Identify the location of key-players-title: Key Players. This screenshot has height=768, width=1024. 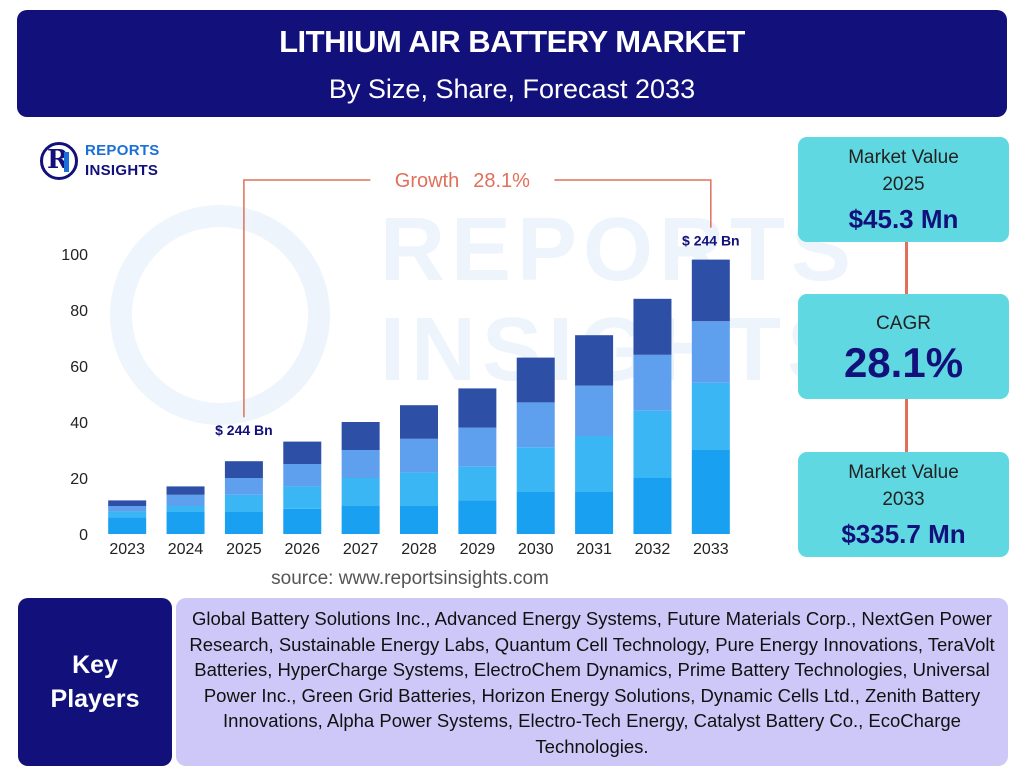
(95, 682).